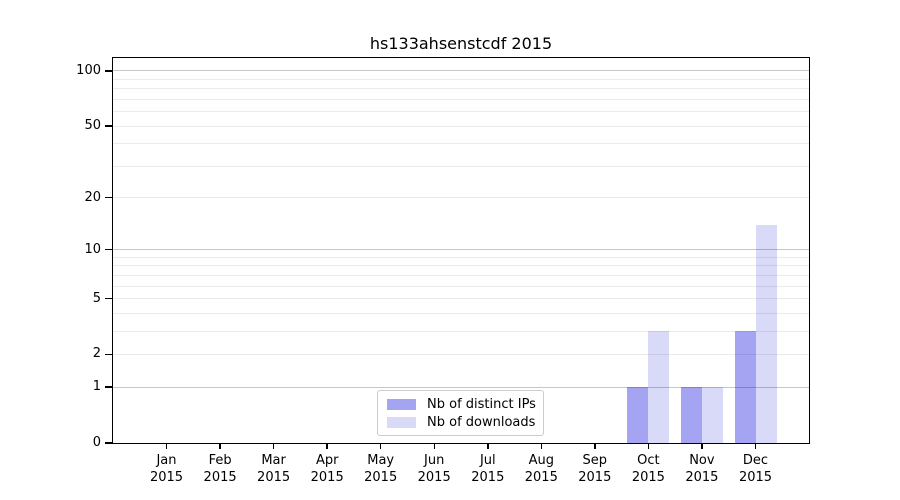  Describe the element at coordinates (381, 469) in the screenshot. I see `x-tick-label-may: May 2015` at that location.